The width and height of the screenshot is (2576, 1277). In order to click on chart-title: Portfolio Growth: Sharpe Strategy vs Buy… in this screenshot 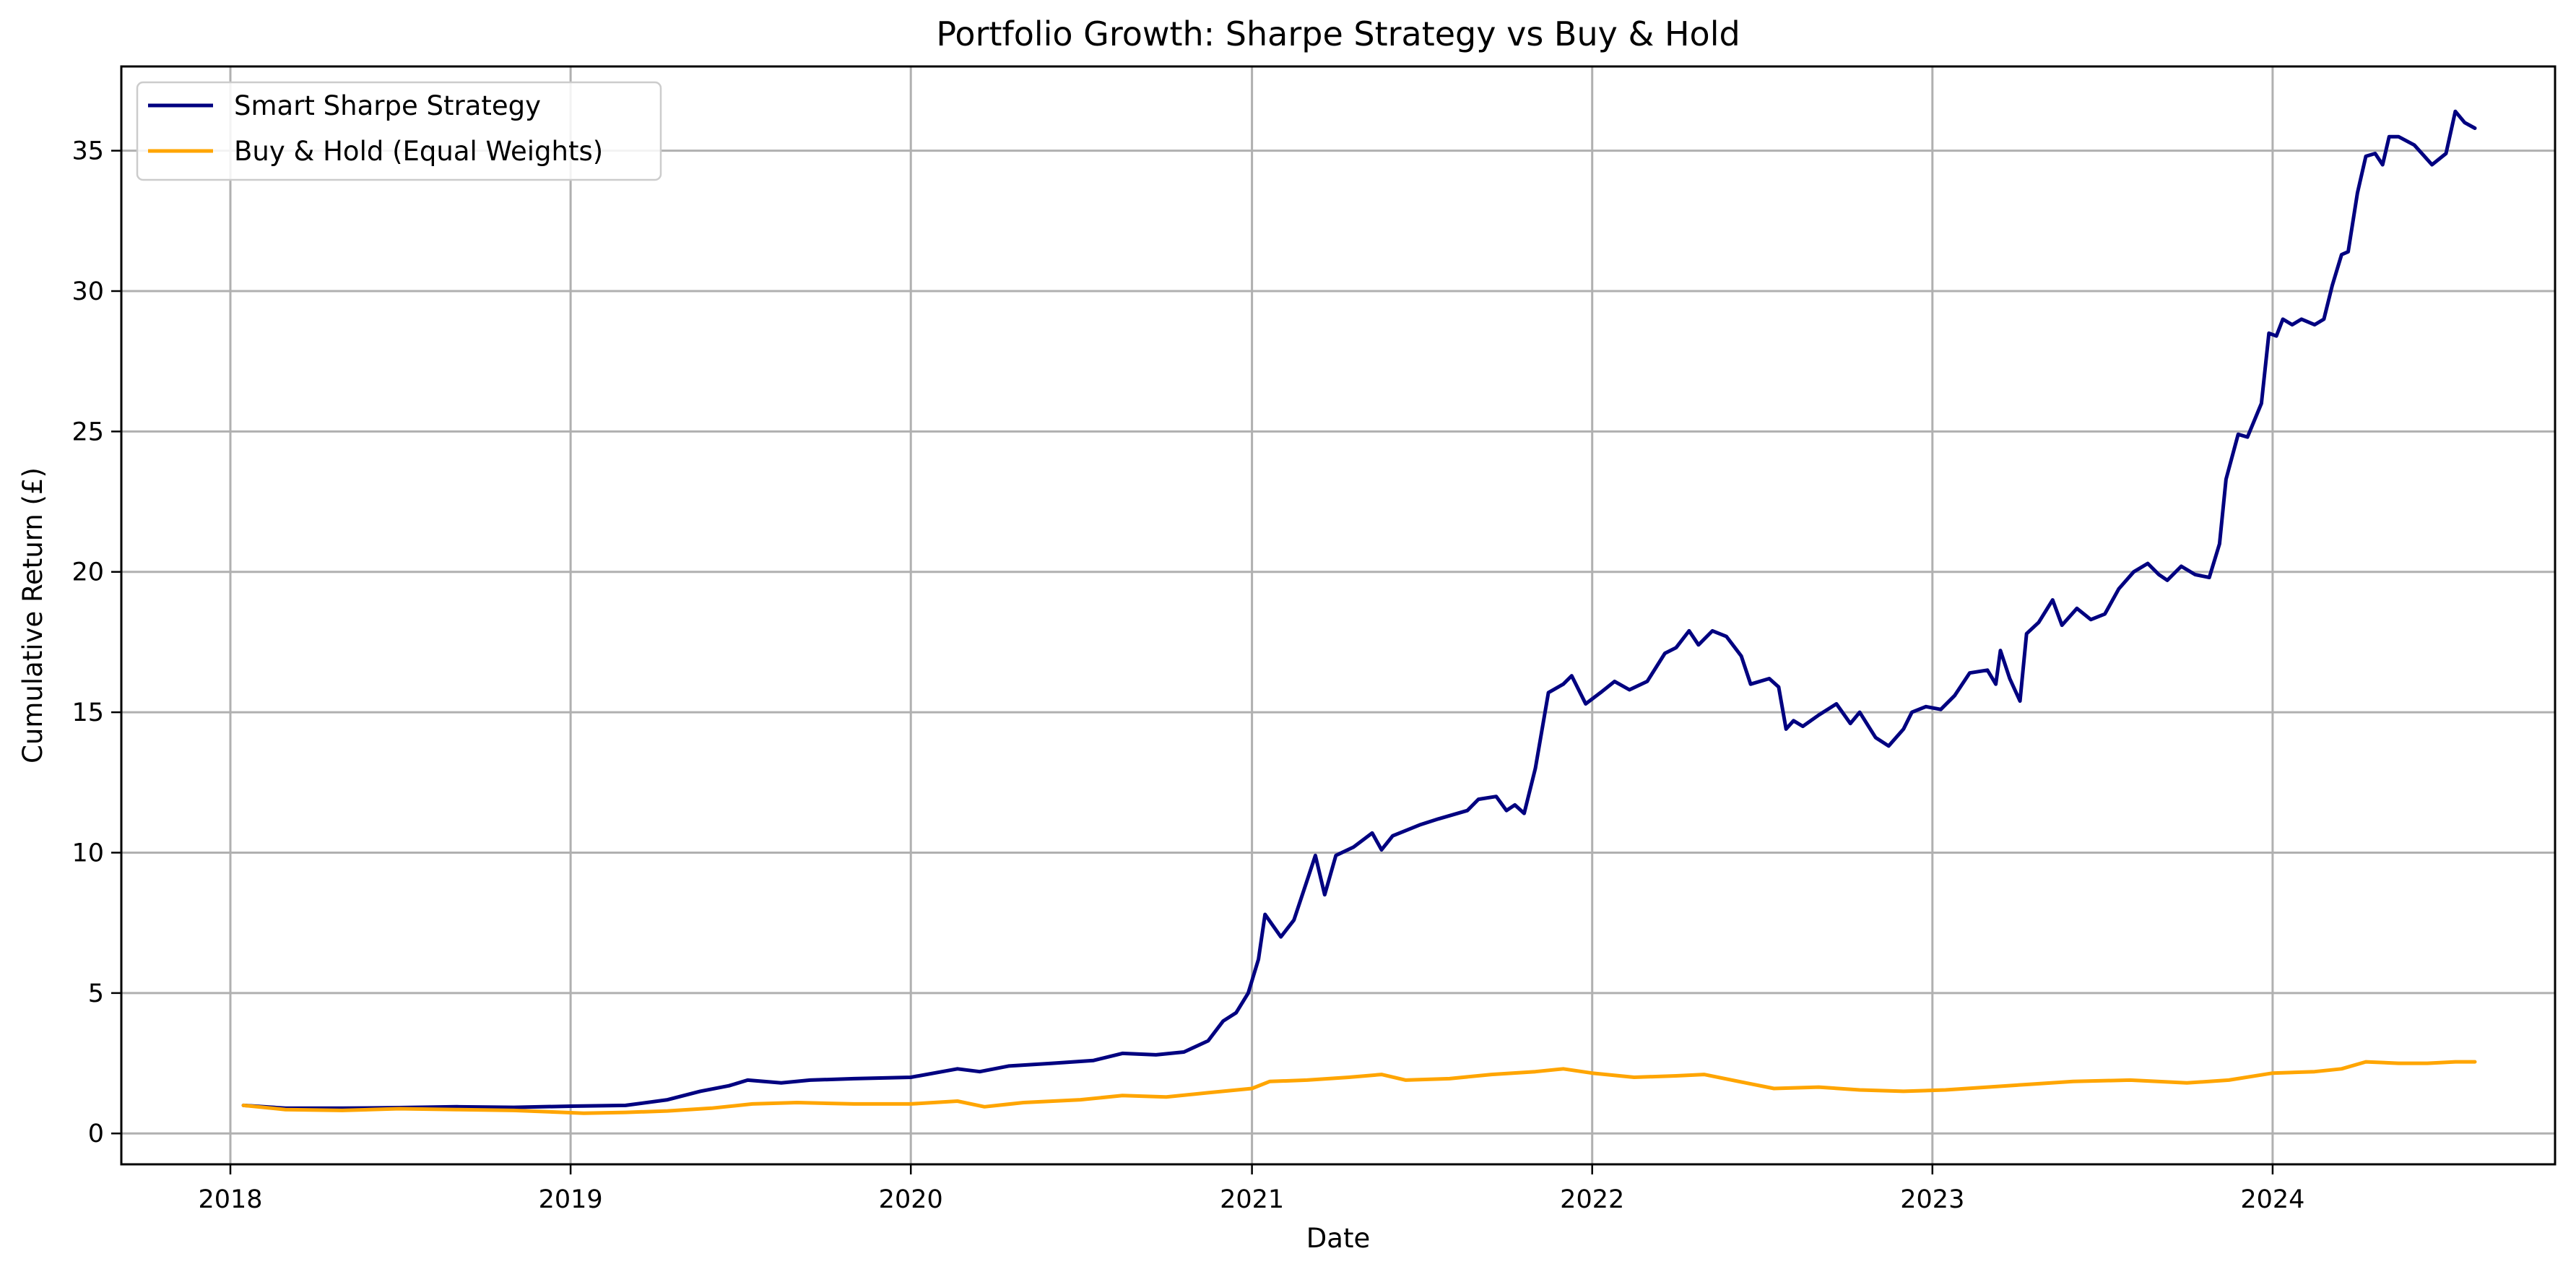, I will do `click(1338, 33)`.